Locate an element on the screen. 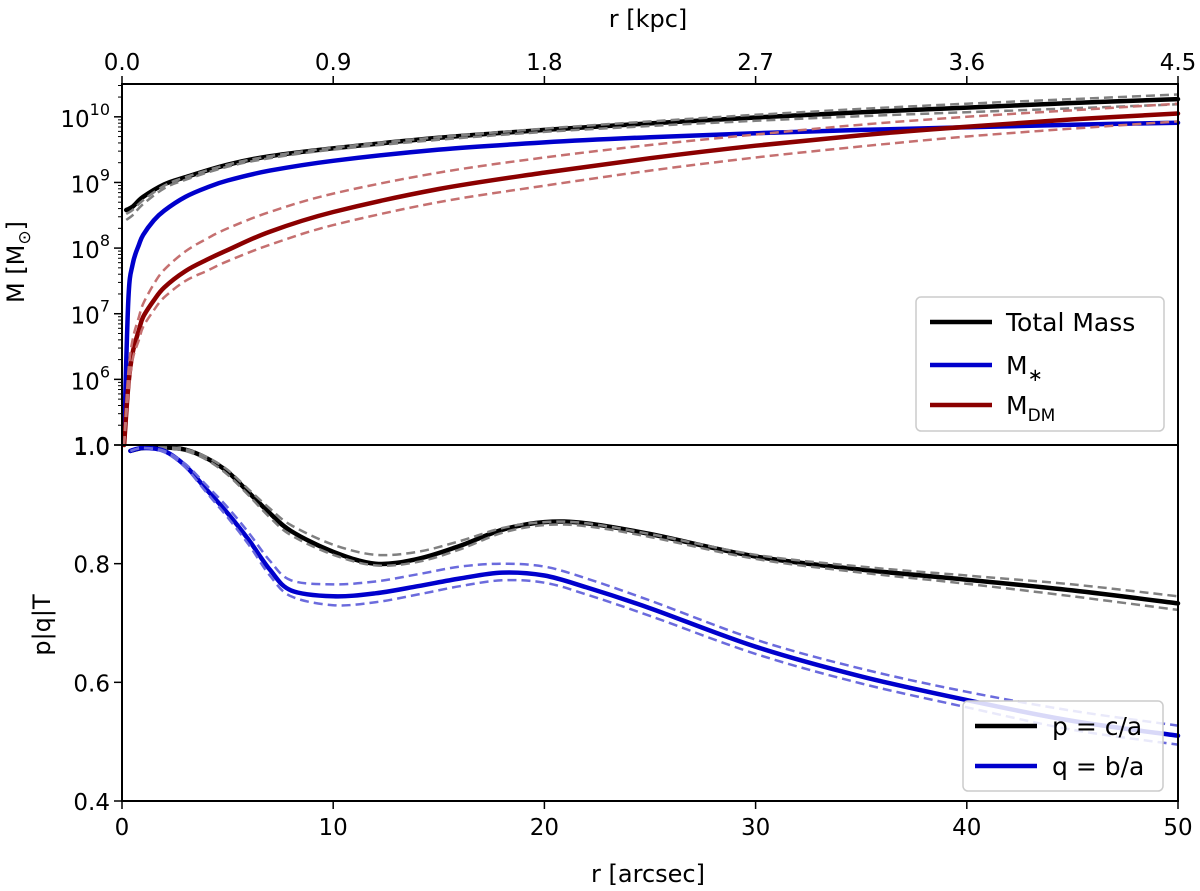 Image resolution: width=1200 pixels, height=891 pixels. bottom-y-tick-label: 1.0 is located at coordinates (91, 447).